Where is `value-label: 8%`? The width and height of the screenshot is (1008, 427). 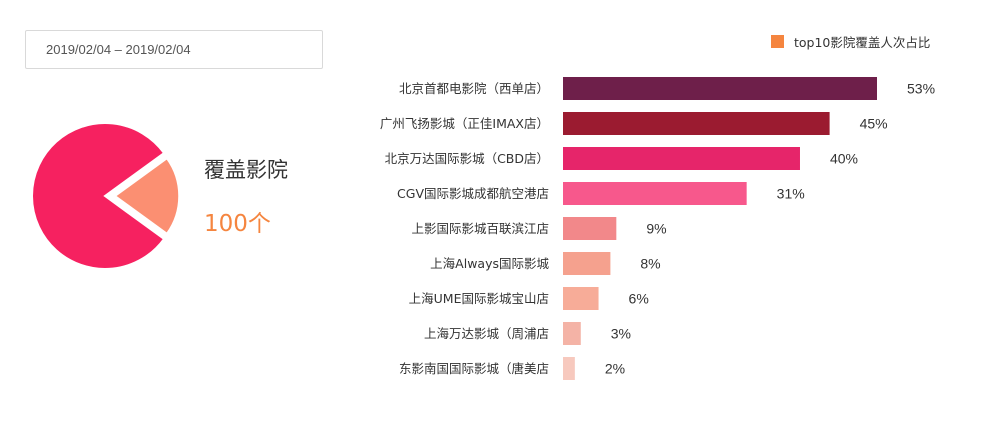 value-label: 8% is located at coordinates (650, 264).